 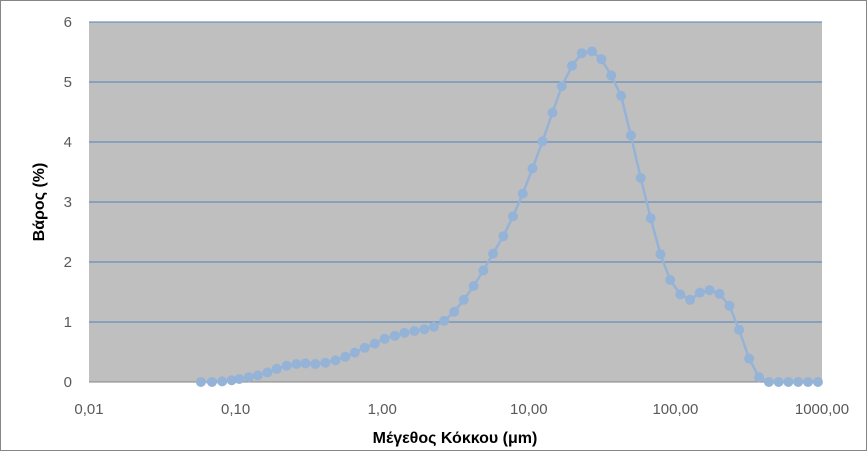 What do you see at coordinates (382, 409) in the screenshot?
I see `x-tick-label: 1,00` at bounding box center [382, 409].